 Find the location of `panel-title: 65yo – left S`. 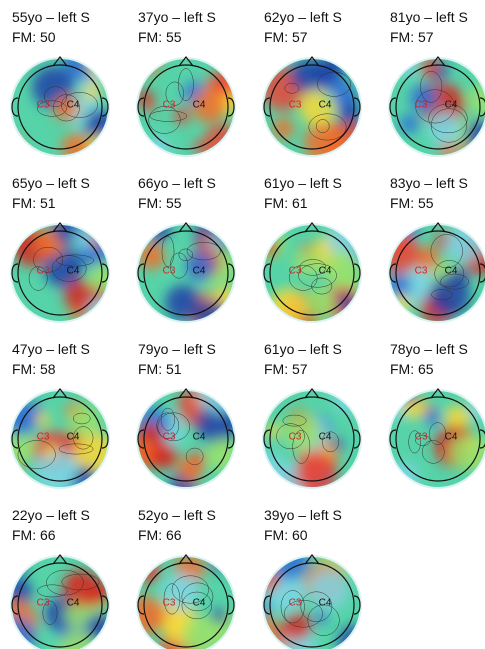

panel-title: 65yo – left S is located at coordinates (51, 183).